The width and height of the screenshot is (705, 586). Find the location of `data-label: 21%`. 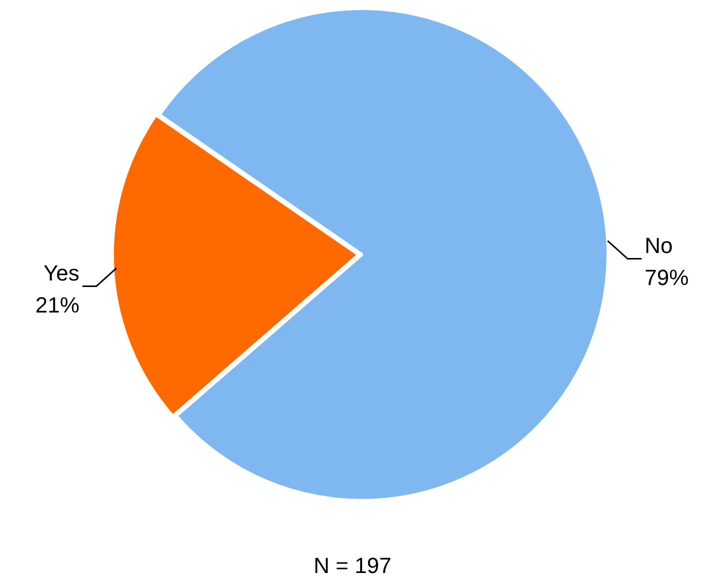

data-label: 21% is located at coordinates (57, 305).